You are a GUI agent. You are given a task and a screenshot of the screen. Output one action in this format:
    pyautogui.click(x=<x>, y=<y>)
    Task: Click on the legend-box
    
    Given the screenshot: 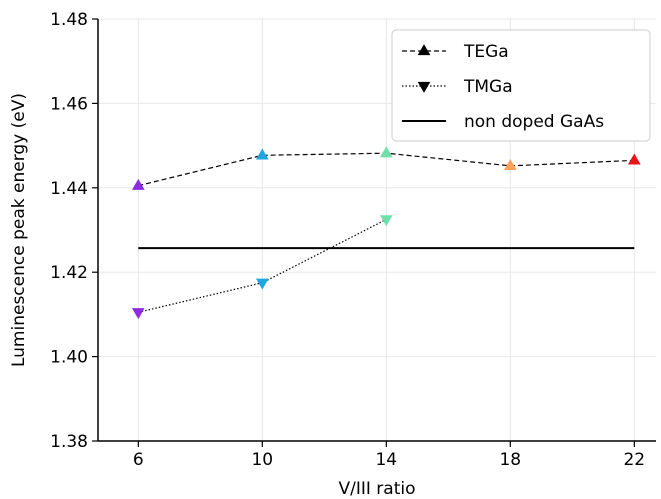 What is the action you would take?
    pyautogui.click(x=521, y=85)
    